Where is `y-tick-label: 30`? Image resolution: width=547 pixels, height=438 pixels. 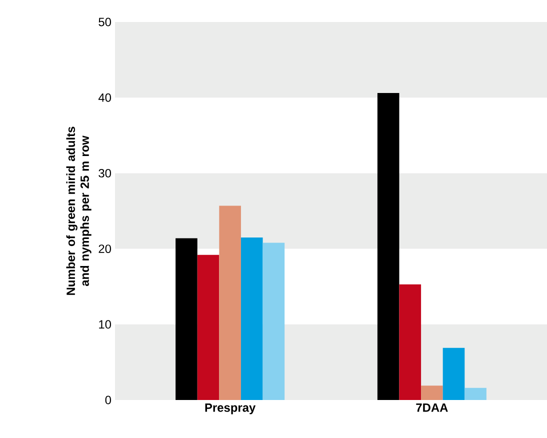
y-tick-label: 30 is located at coordinates (105, 173).